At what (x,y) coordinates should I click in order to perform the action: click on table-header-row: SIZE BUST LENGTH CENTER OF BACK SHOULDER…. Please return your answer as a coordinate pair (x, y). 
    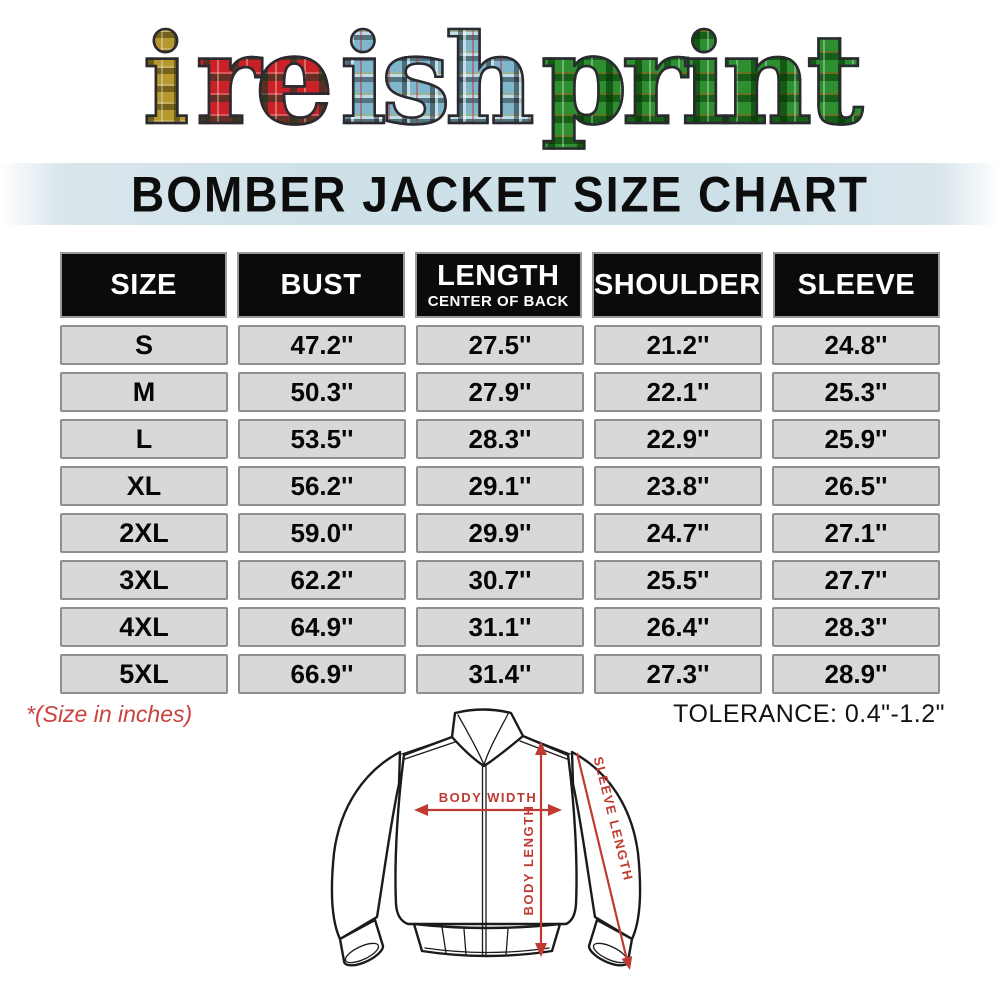
    Looking at the image, I should click on (500, 285).